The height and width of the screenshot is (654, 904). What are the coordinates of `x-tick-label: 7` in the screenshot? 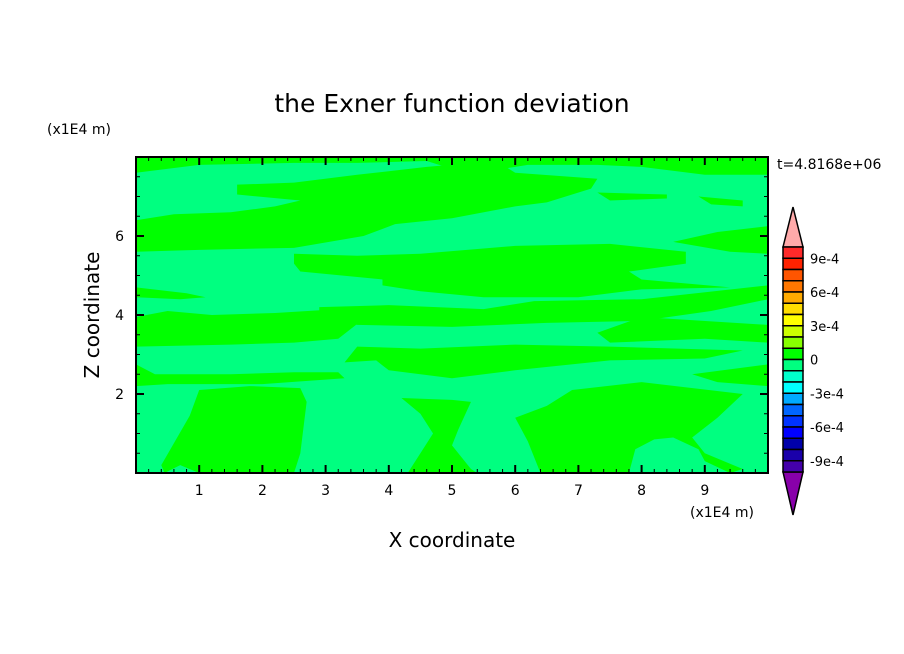 It's located at (578, 491).